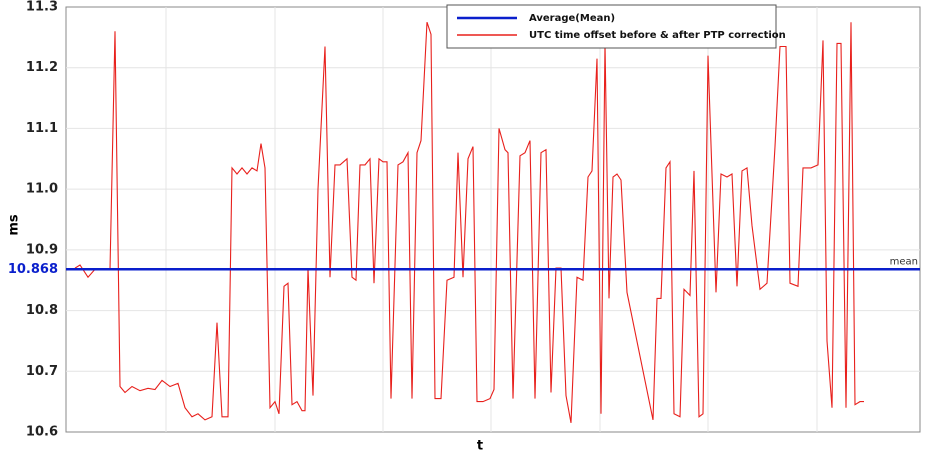 The height and width of the screenshot is (456, 928). I want to click on y-tick-label: 10.9, so click(42, 249).